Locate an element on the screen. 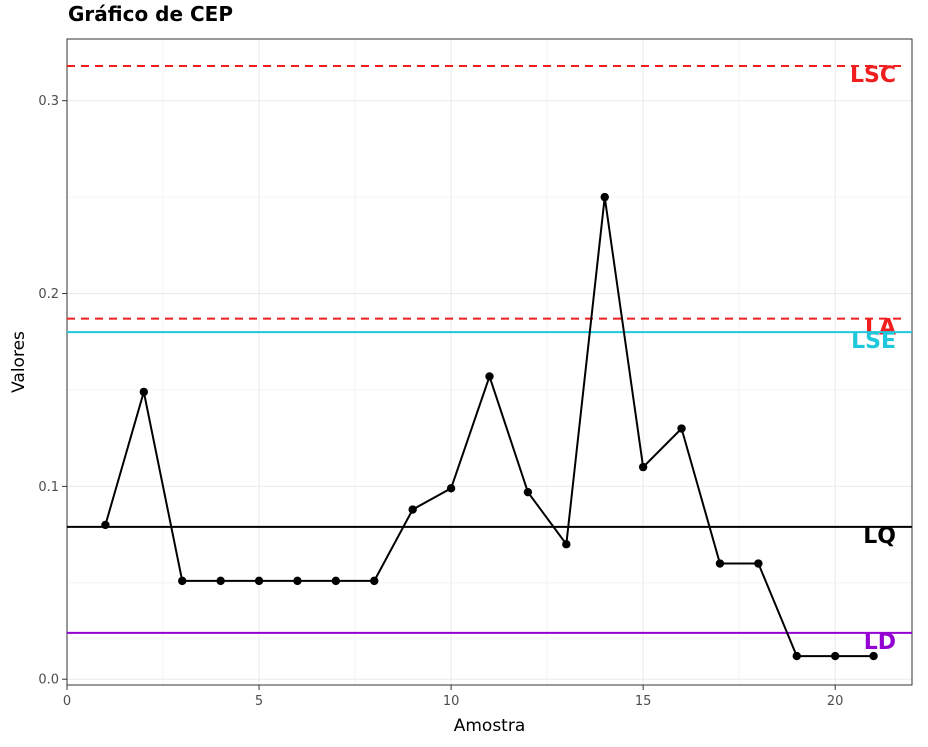 This screenshot has height=747, width=928. x-tick-label: 0 is located at coordinates (67, 701).